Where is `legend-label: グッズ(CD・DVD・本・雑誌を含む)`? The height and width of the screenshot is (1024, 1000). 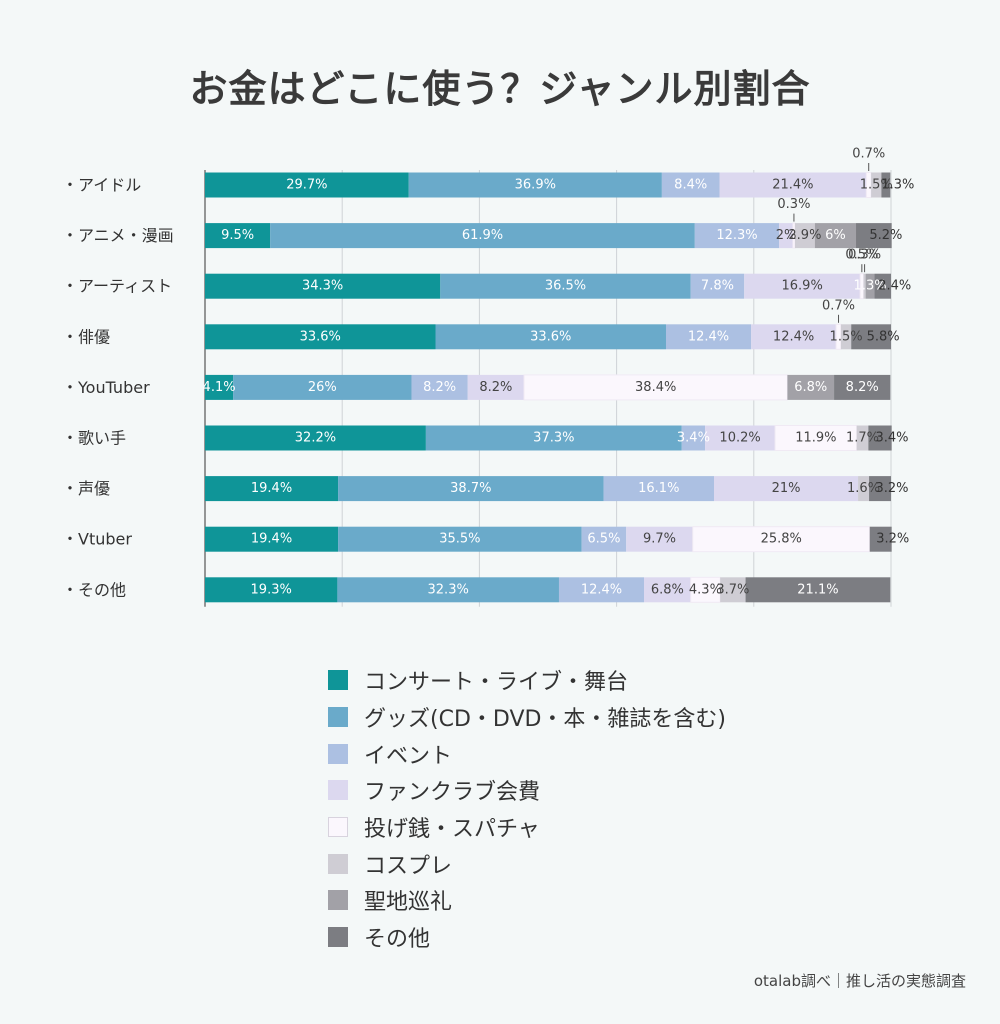 legend-label: グッズ(CD・DVD・本・雑誌を含む) is located at coordinates (545, 720).